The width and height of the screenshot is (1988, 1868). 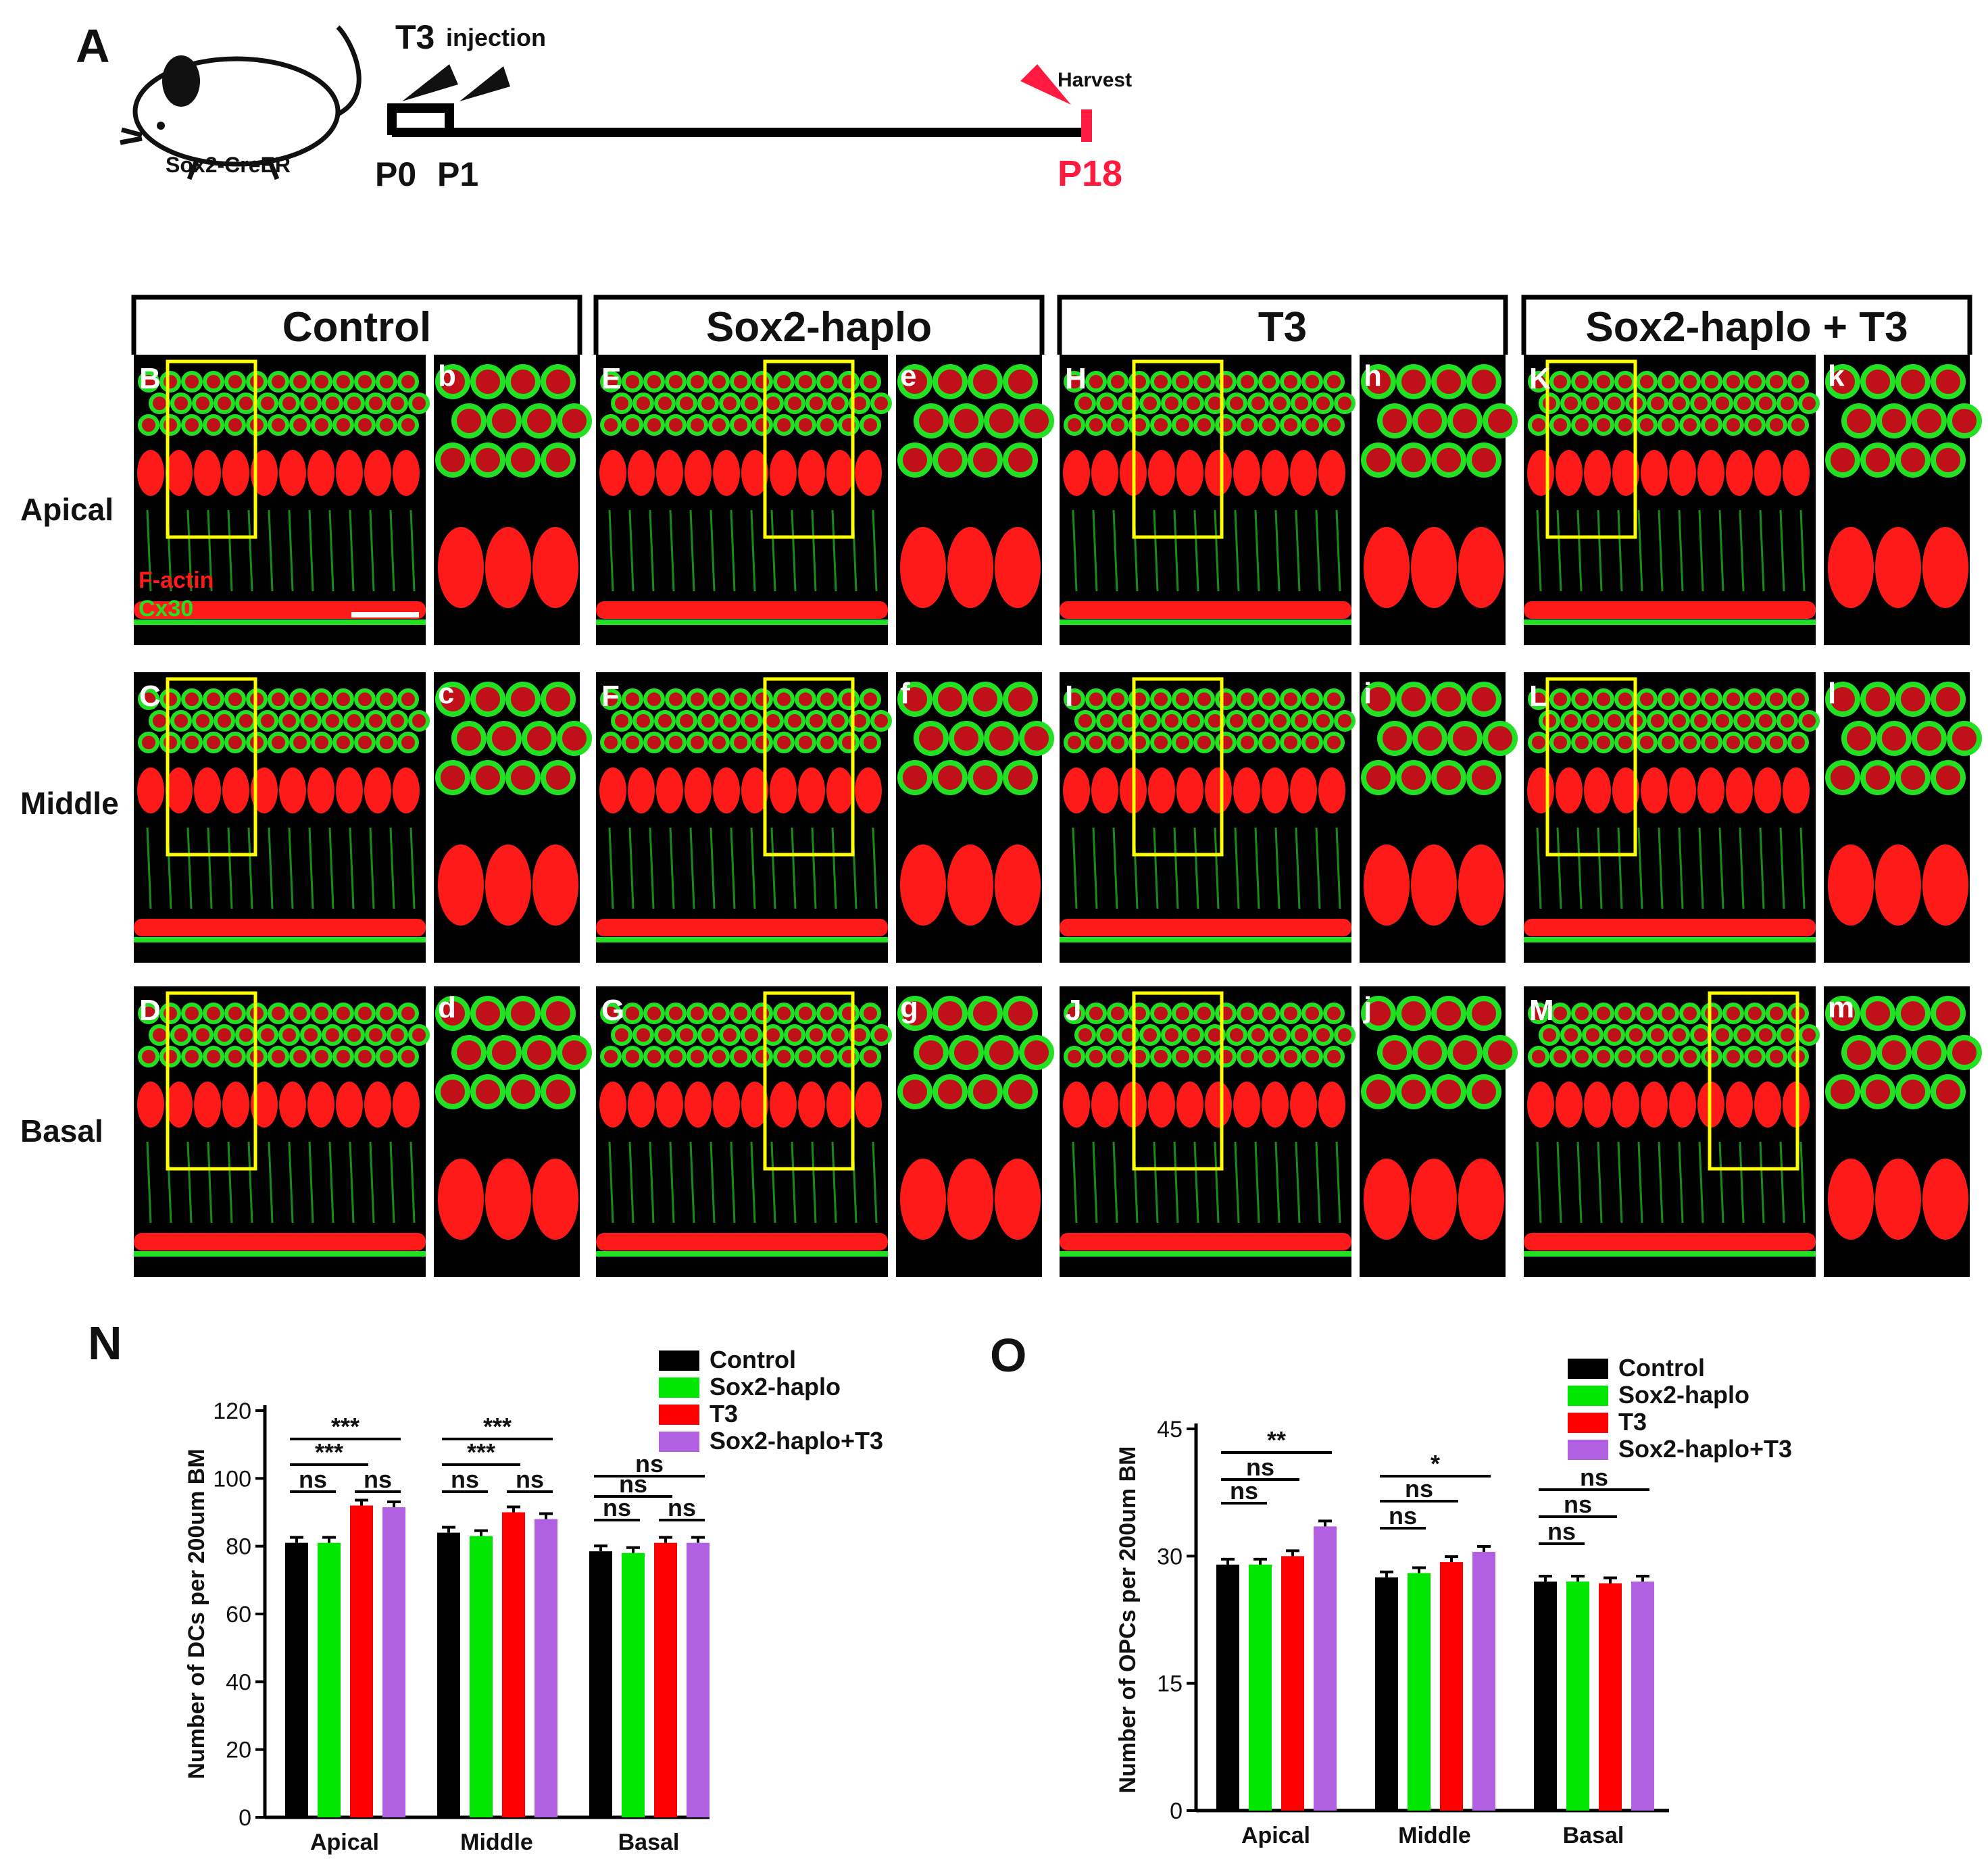 I want to click on zoom-box, so click(x=211, y=449).